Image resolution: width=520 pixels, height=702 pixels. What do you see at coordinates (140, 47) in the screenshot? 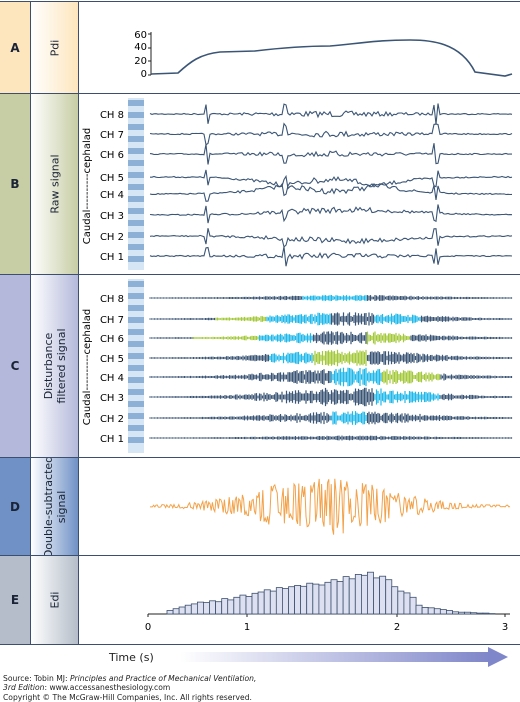
I see `pdi-tick-40: 40` at bounding box center [140, 47].